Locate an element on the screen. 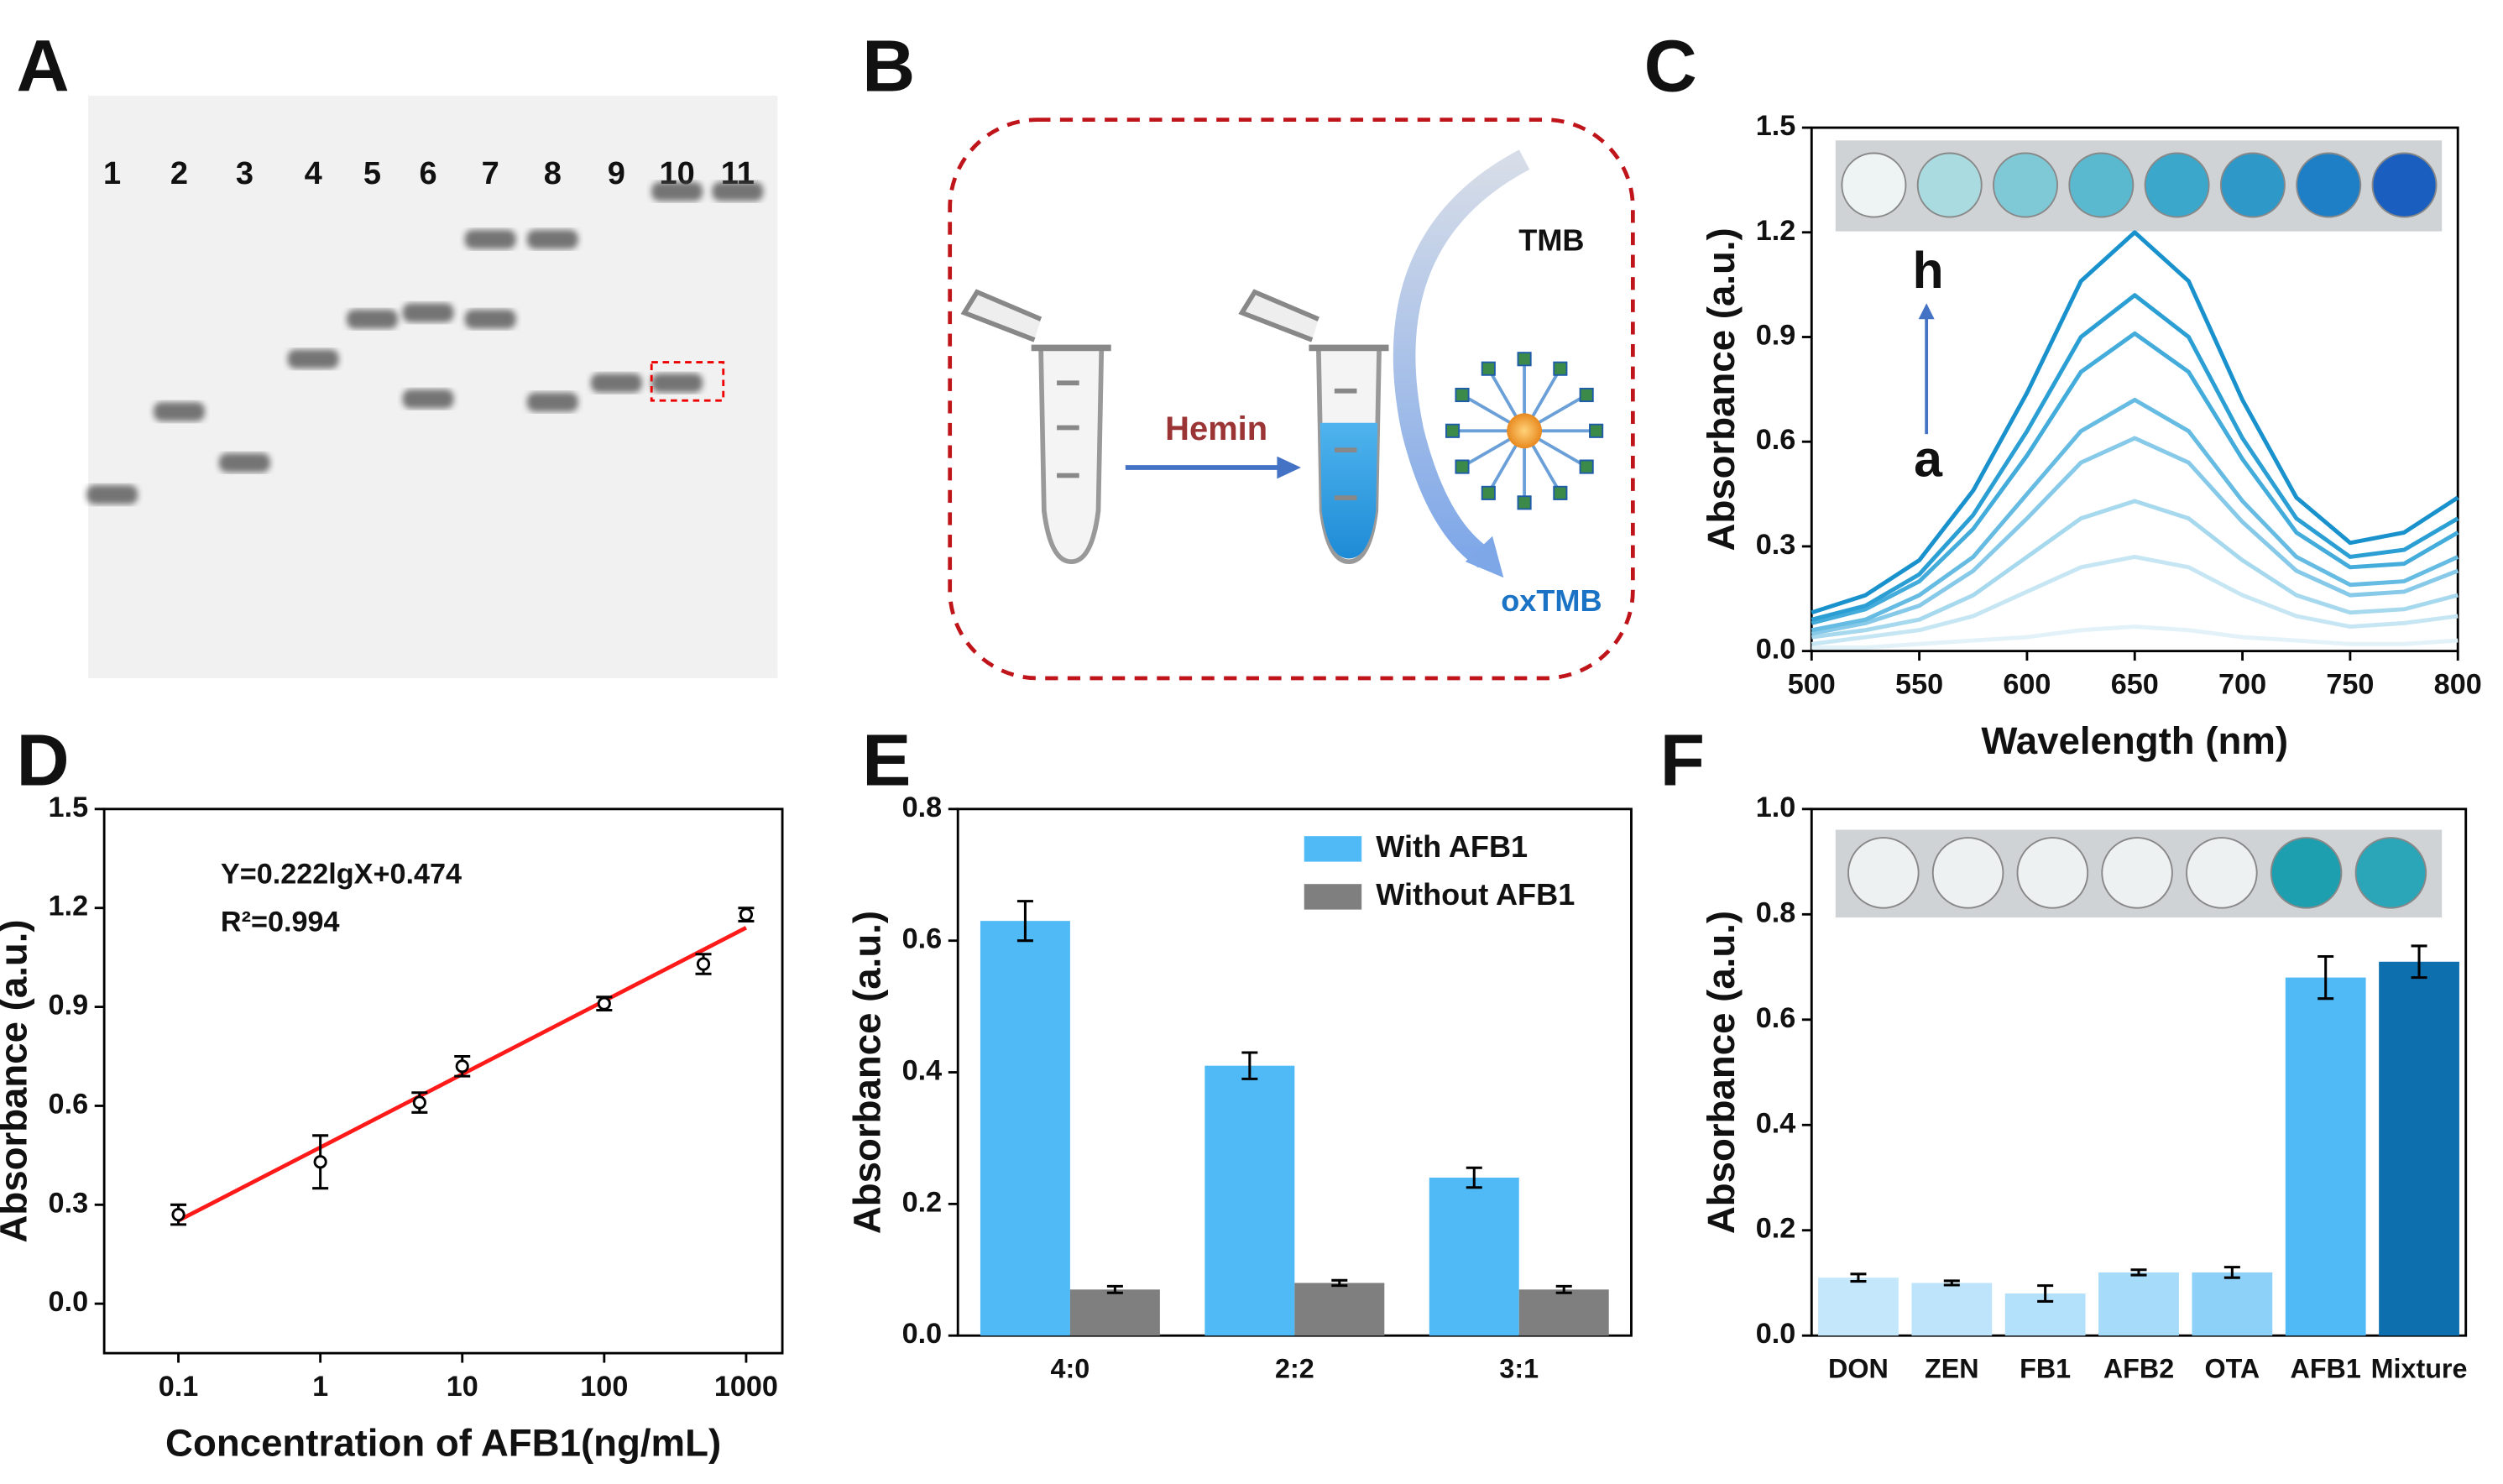 The image size is (2503, 1484). diagram-frame is located at coordinates (1291, 399).